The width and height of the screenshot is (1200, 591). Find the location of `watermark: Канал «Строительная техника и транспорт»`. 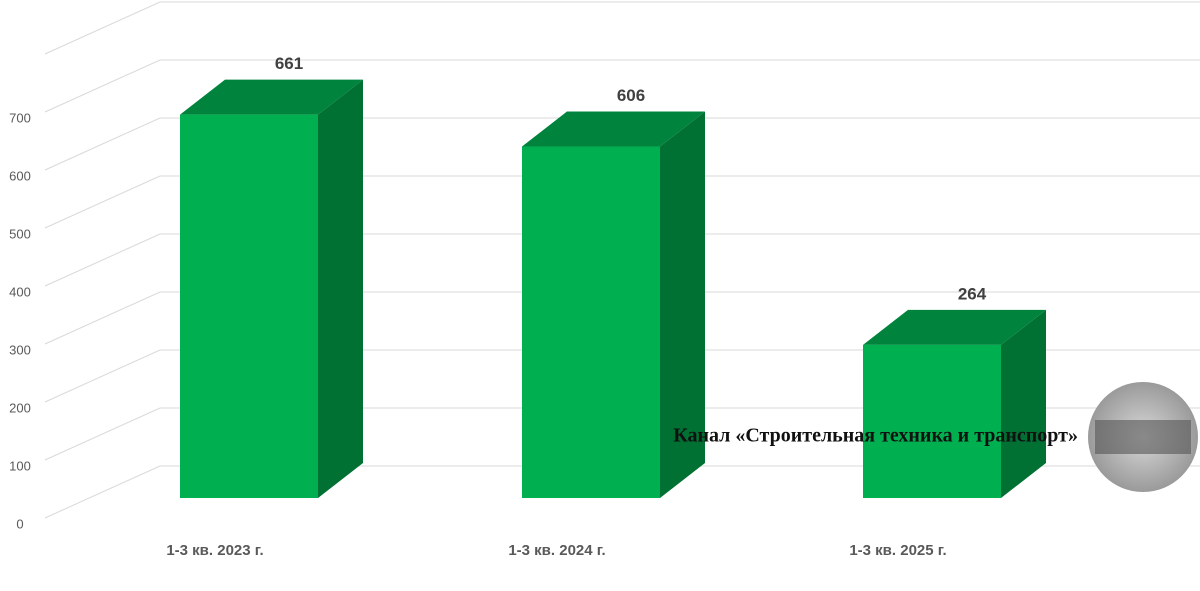

watermark: Канал «Строительная техника и транспорт» is located at coordinates (875, 436).